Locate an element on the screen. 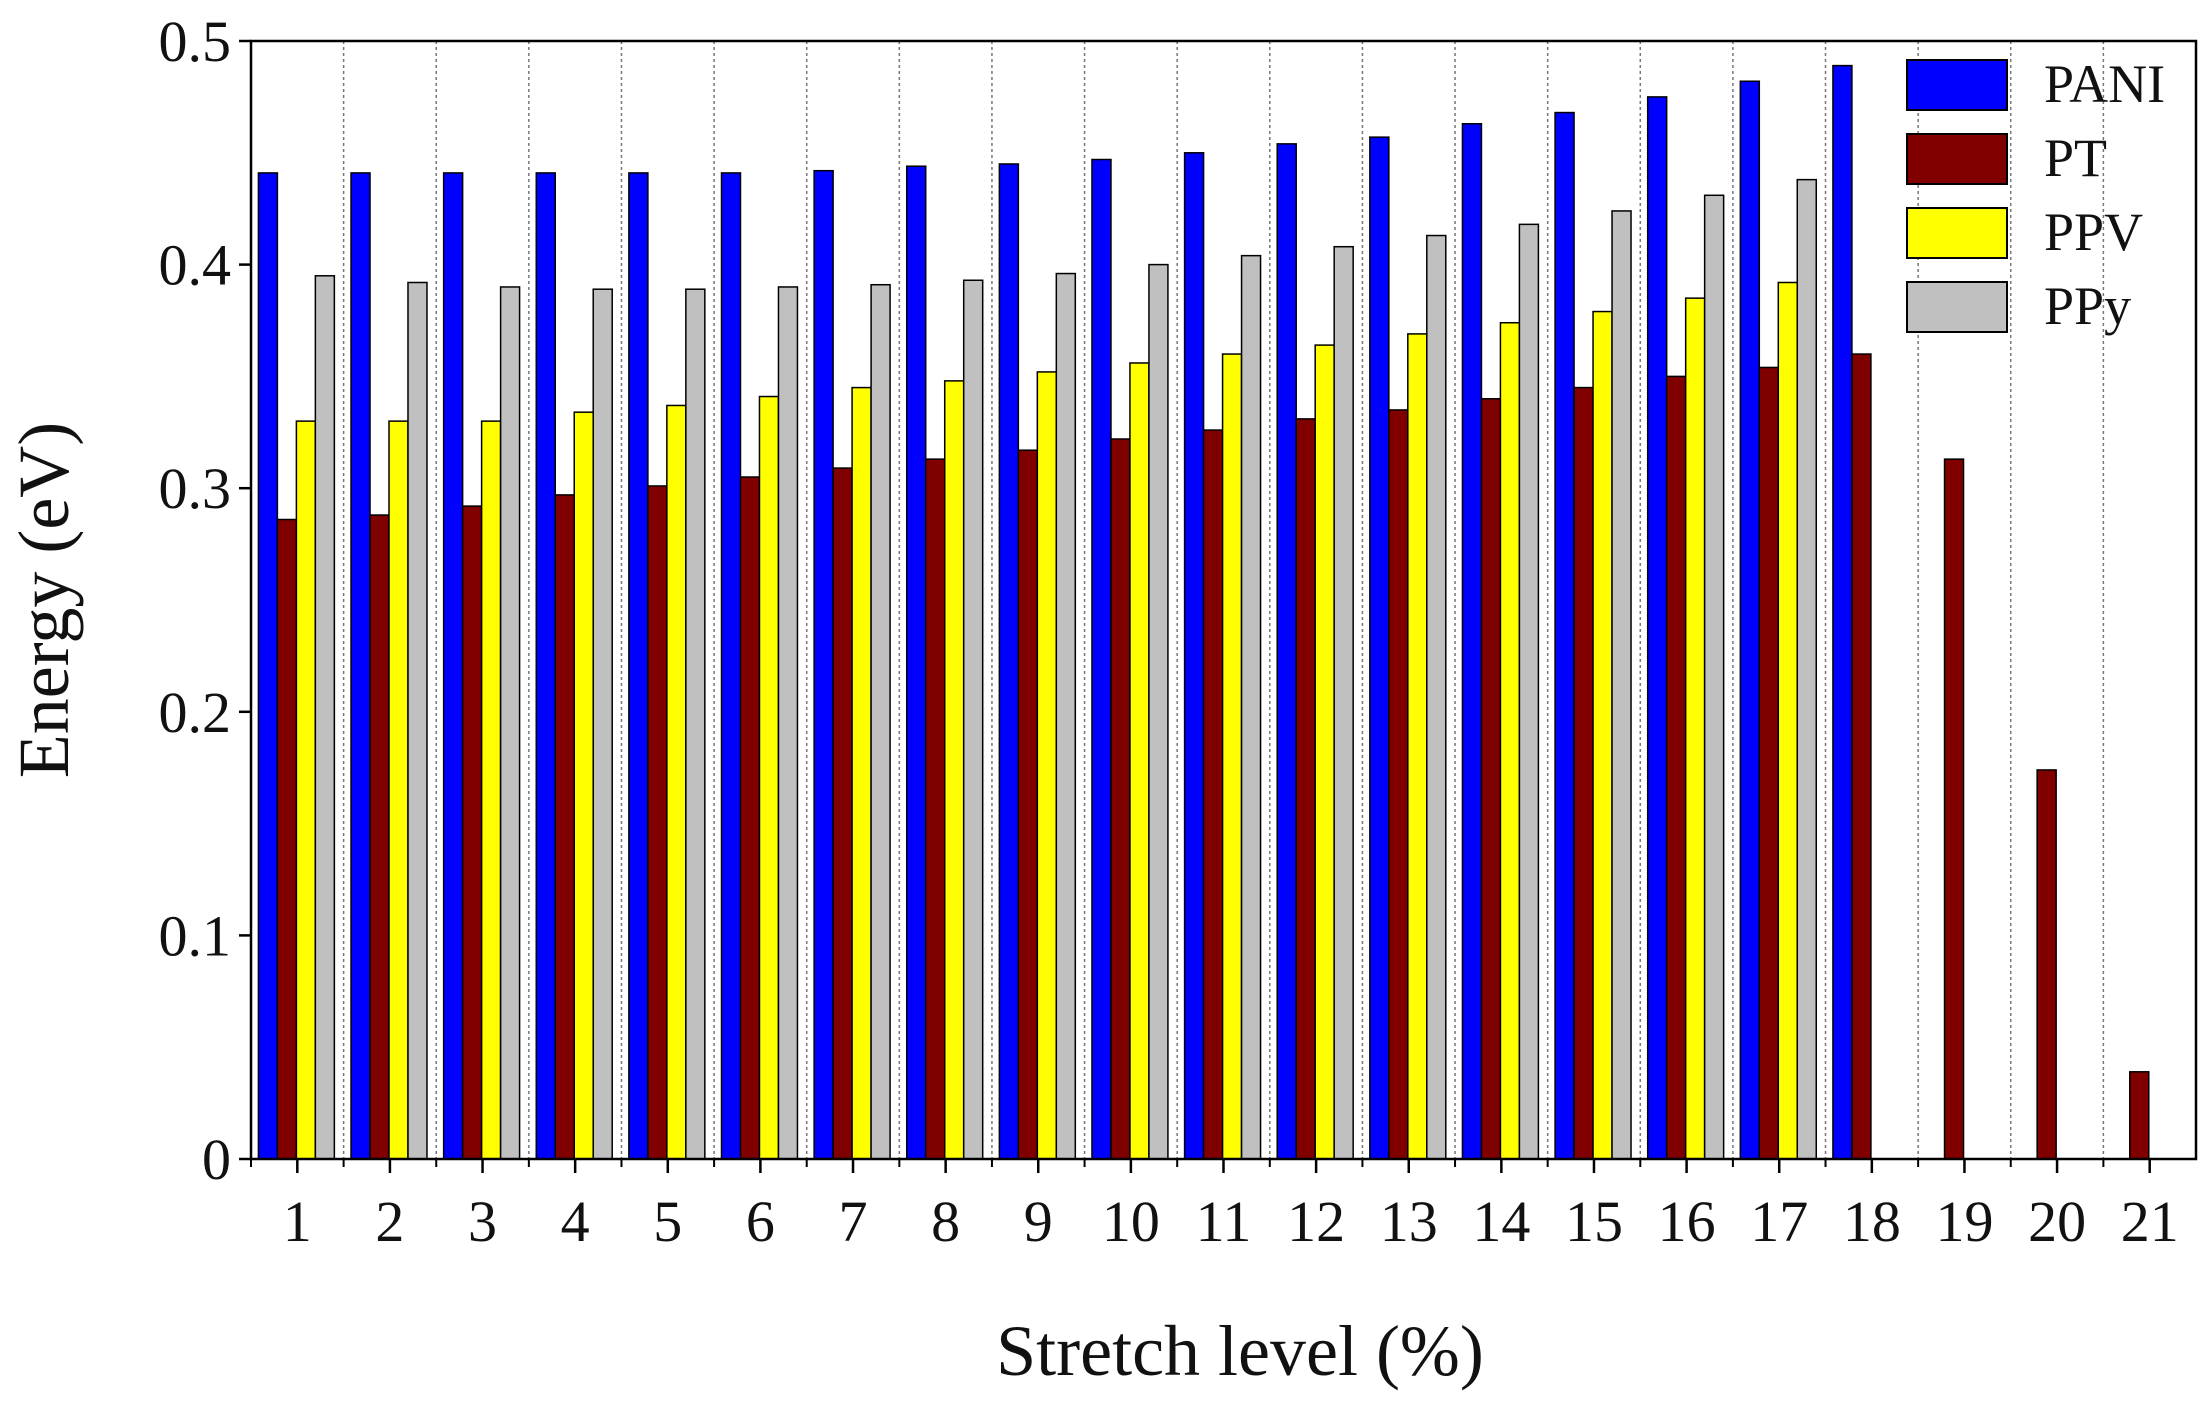 The image size is (2204, 1404). legend-label: PPy is located at coordinates (2087, 306).